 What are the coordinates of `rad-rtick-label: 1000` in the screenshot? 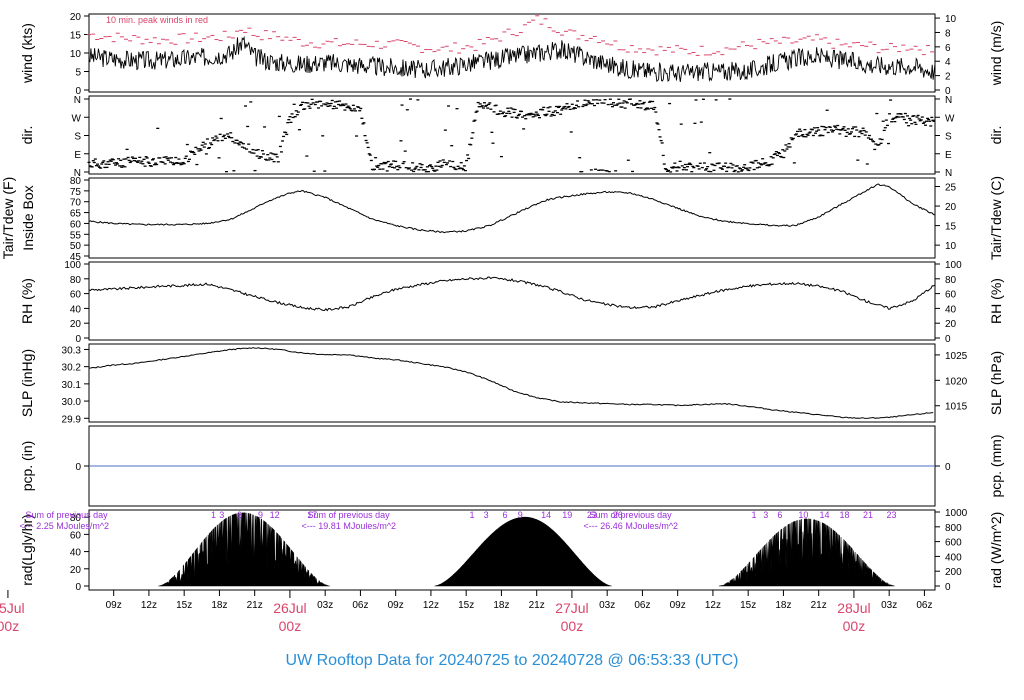 It's located at (956, 513).